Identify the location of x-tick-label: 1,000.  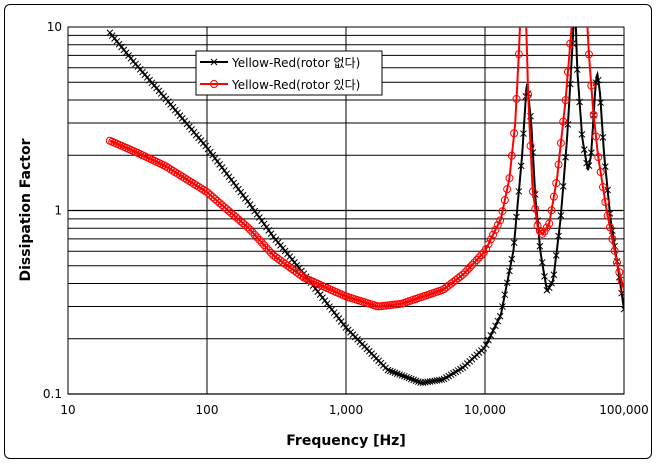
(346, 410).